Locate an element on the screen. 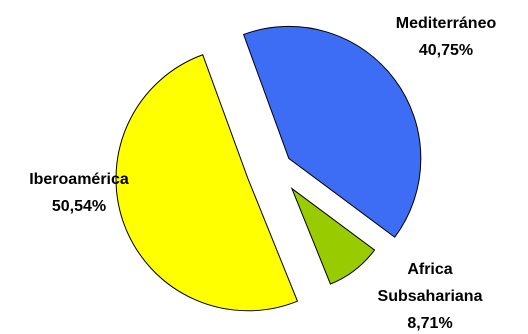  slice-africa-subsahariana is located at coordinates (333, 236).